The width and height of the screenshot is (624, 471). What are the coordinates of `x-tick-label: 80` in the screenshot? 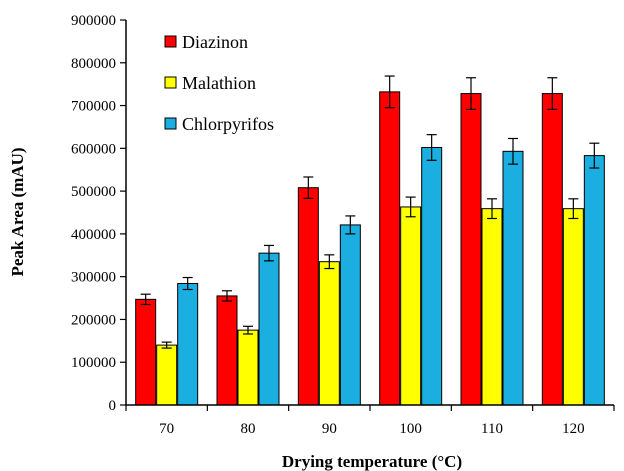 It's located at (248, 429).